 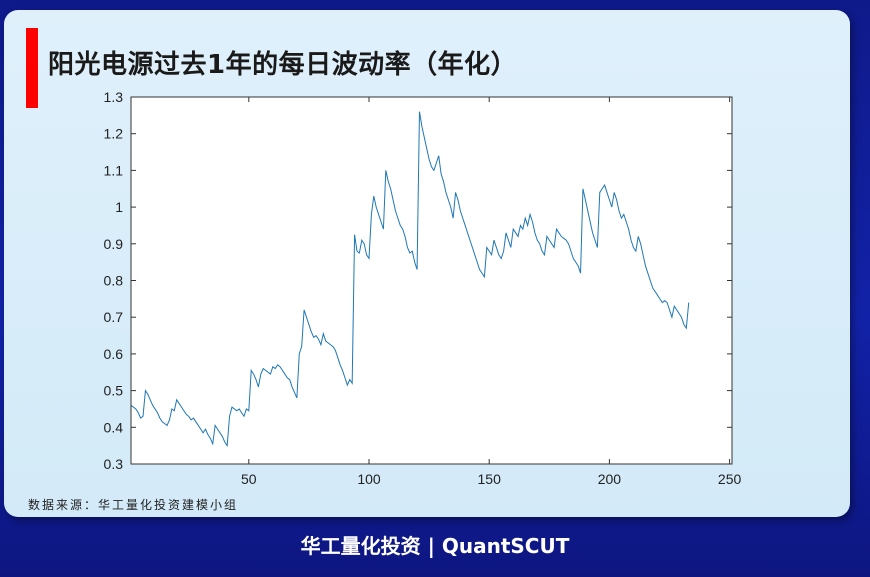 I want to click on x-tick-label: 200, so click(x=610, y=479).